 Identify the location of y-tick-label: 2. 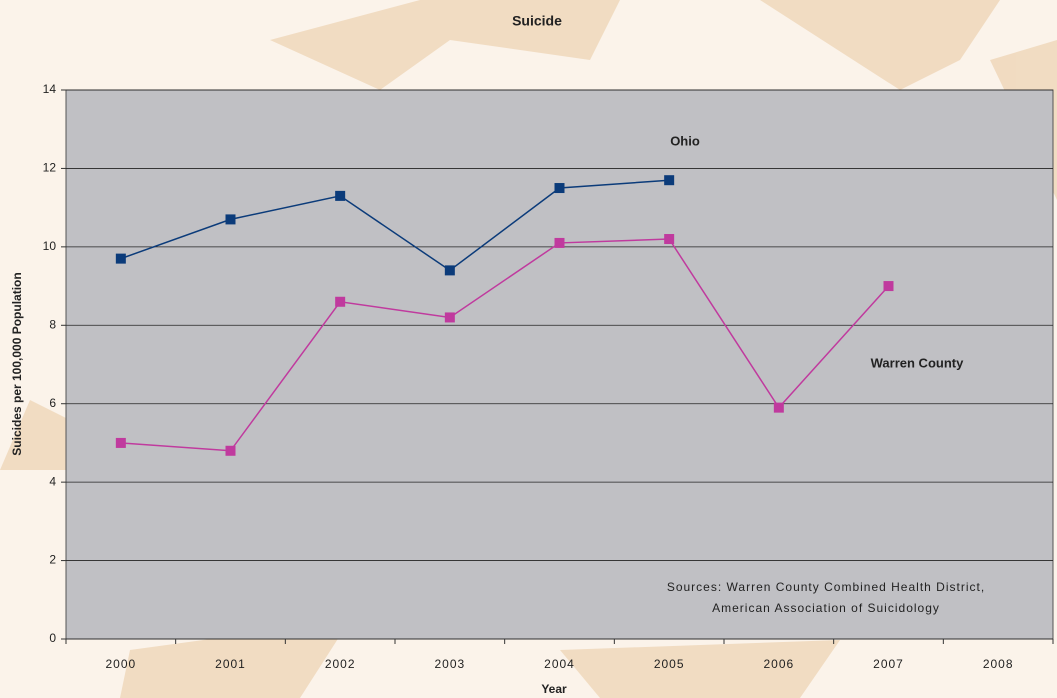
(52, 560).